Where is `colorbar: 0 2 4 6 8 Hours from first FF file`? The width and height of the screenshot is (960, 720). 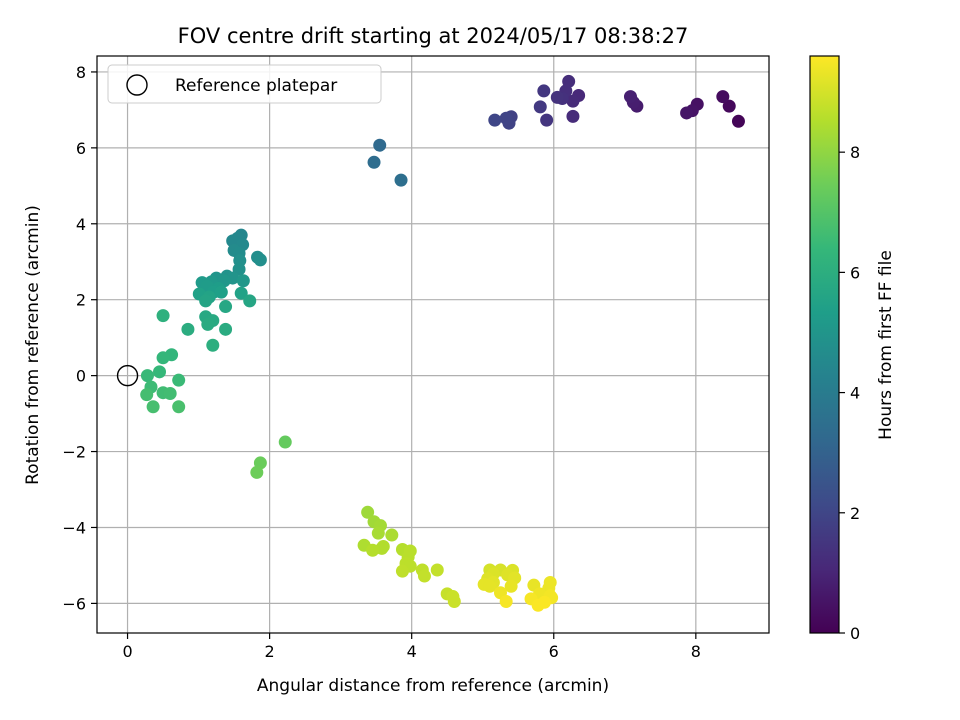 colorbar: 0 2 4 6 8 Hours from first FF file is located at coordinates (852, 349).